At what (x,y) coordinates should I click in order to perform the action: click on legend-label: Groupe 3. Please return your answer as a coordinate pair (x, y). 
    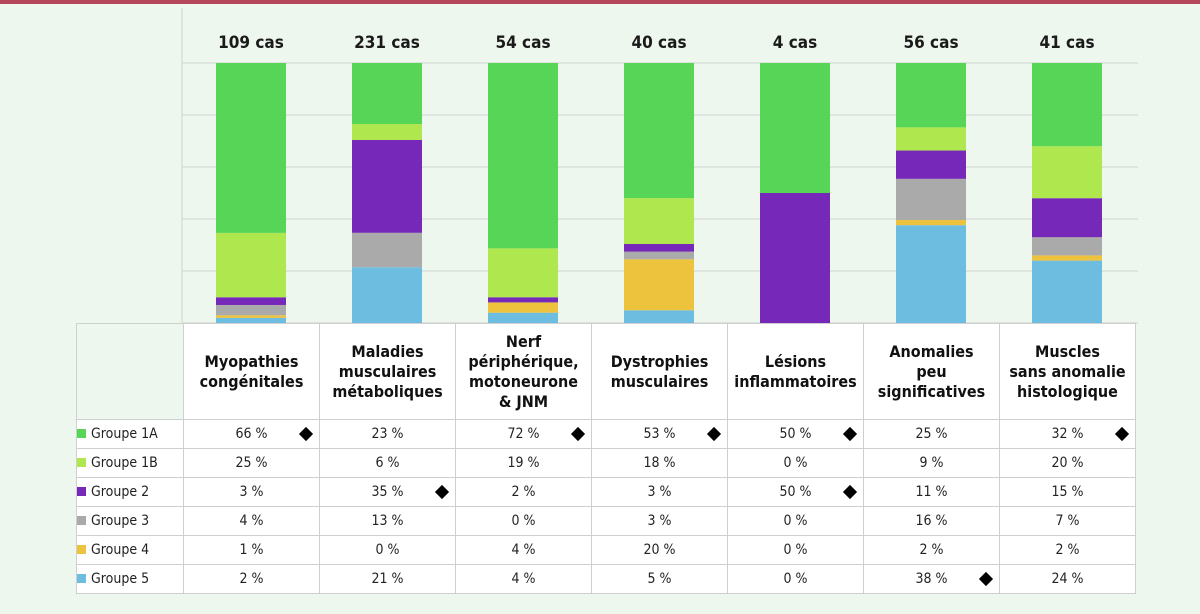
    Looking at the image, I should click on (120, 521).